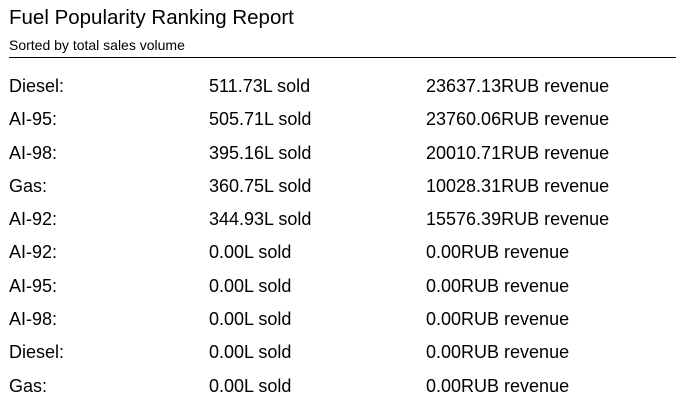 The height and width of the screenshot is (407, 678). Describe the element at coordinates (151, 17) in the screenshot. I see `report-title: Fuel Popularity Ranking Report` at that location.